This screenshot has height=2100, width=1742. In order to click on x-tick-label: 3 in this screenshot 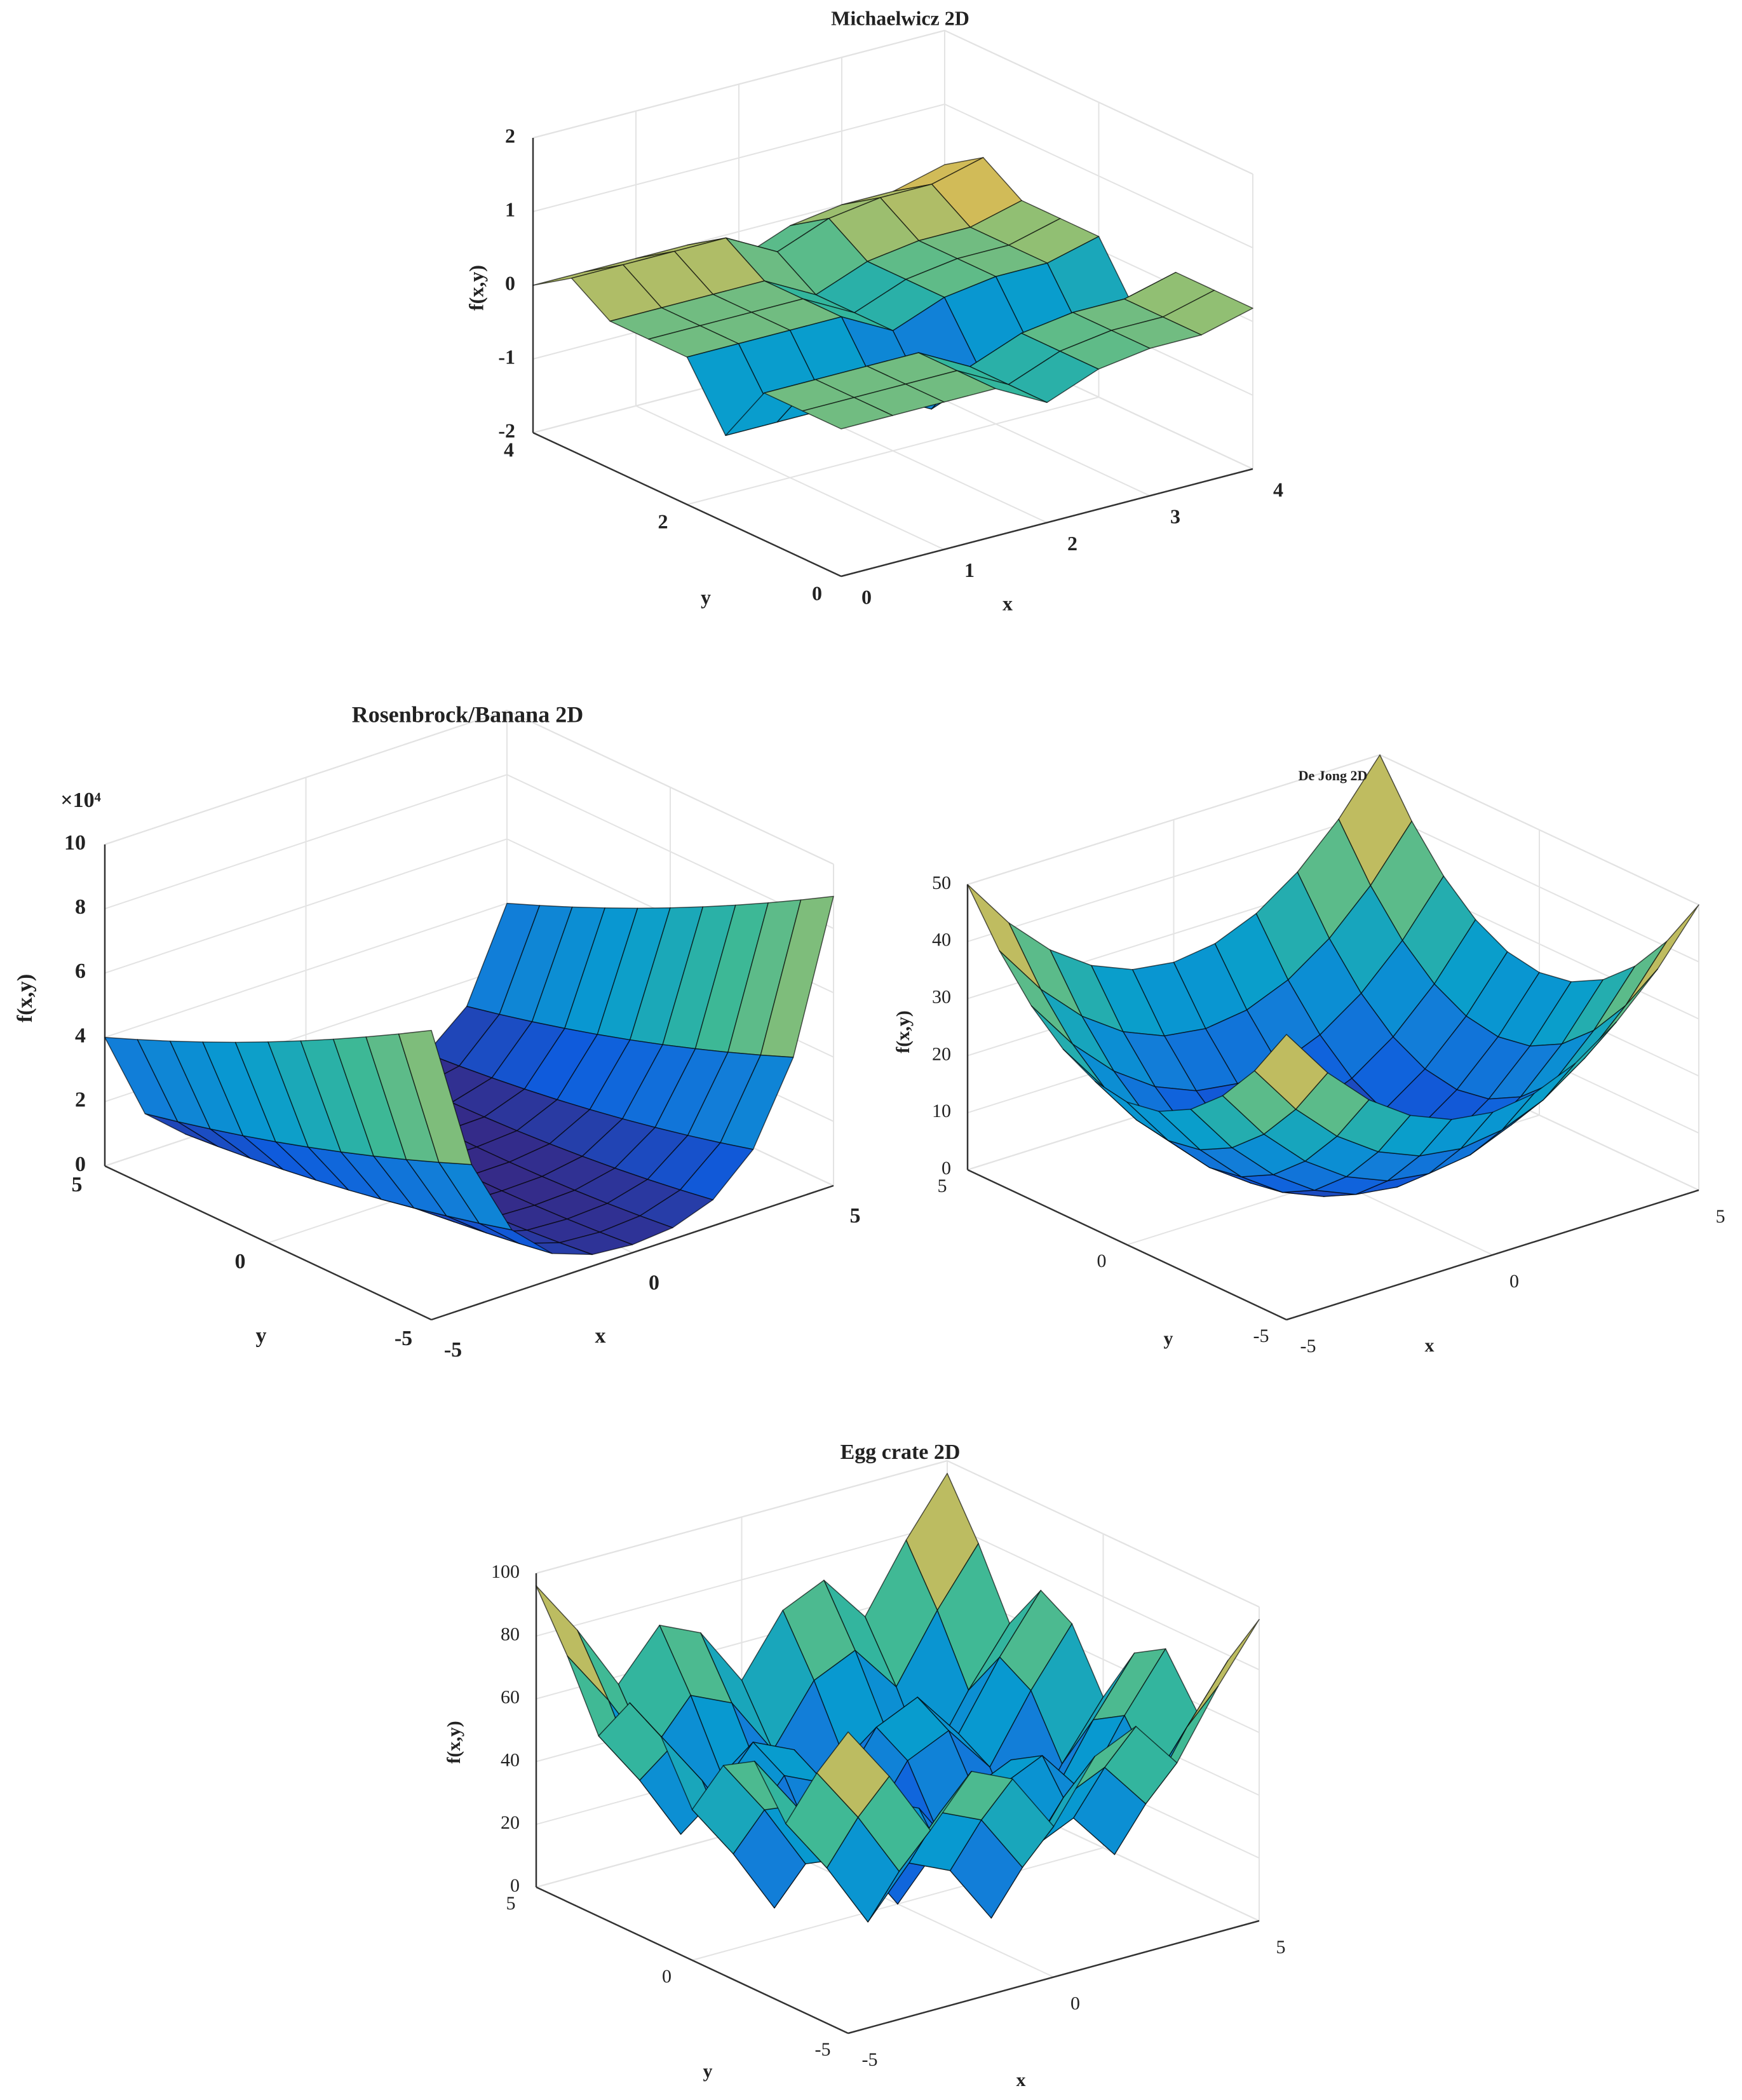, I will do `click(1175, 516)`.